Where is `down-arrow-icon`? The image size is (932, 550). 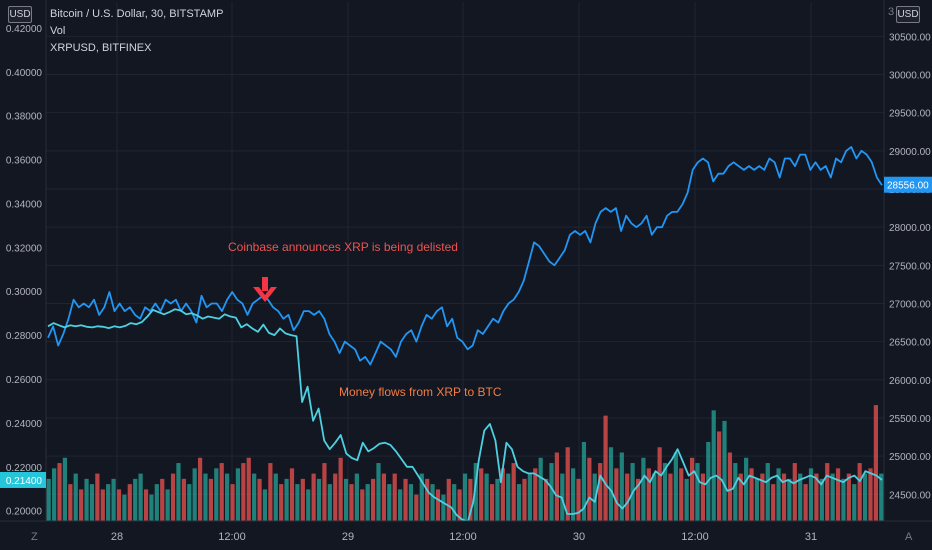 down-arrow-icon is located at coordinates (265, 289).